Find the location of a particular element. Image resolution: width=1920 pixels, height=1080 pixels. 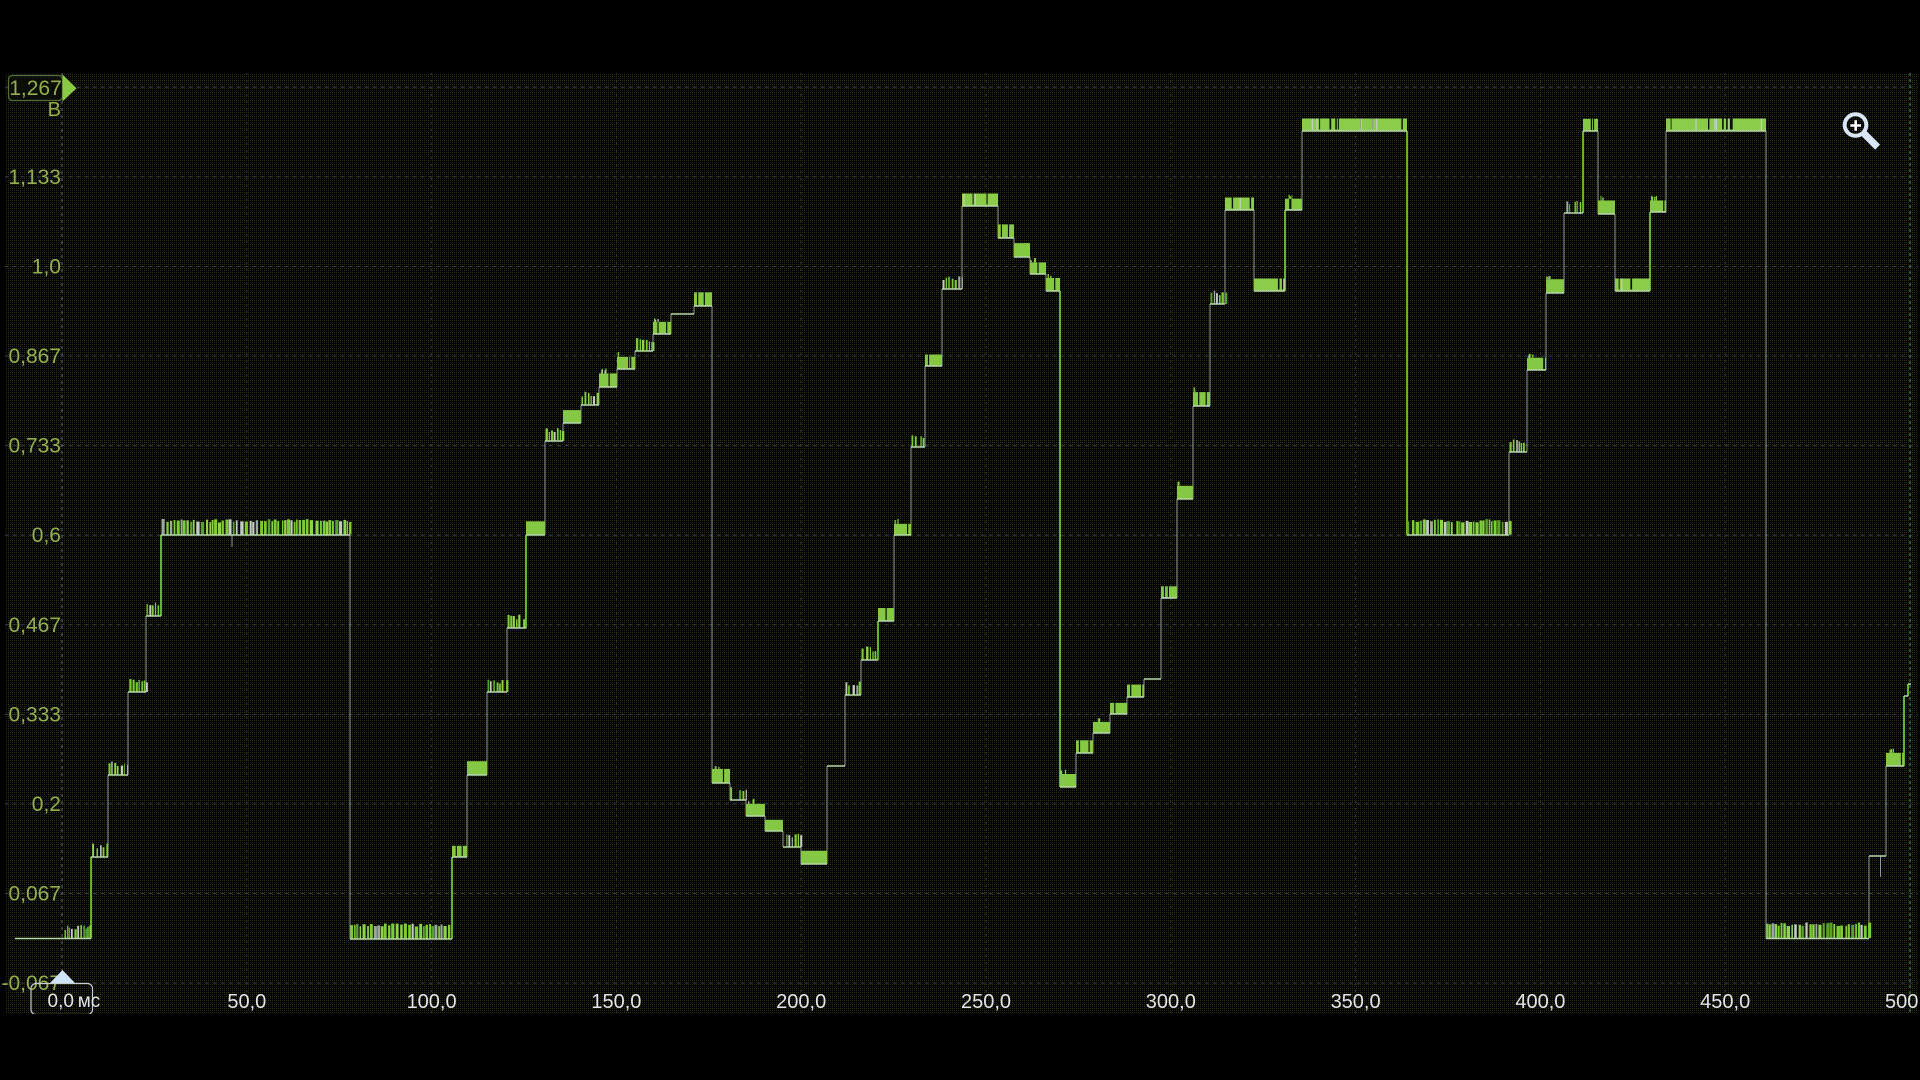

svg-text: 0,2 is located at coordinates (46, 804).